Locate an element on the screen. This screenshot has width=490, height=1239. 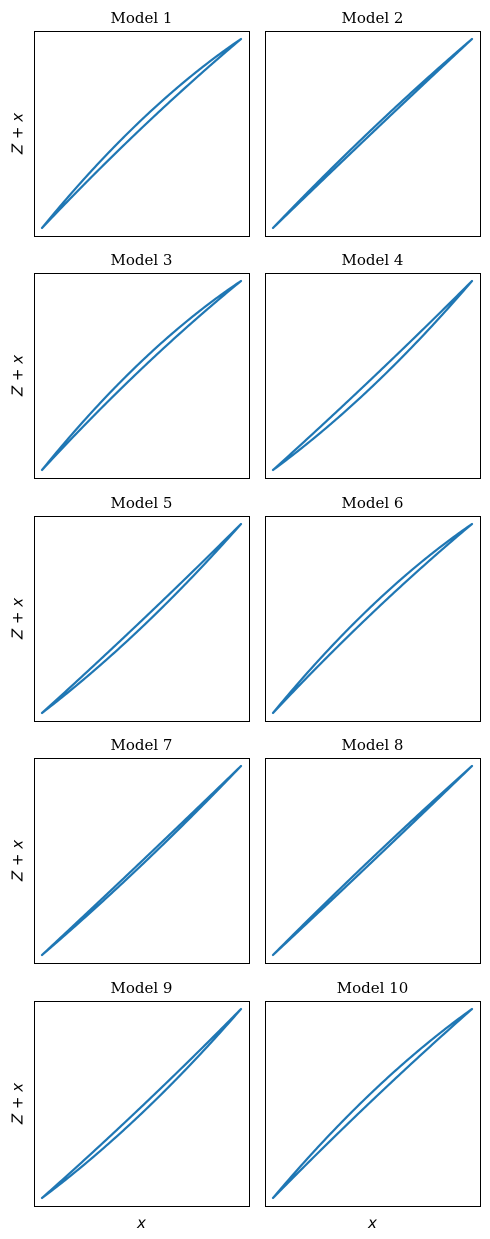
subplot-title: Model 1 is located at coordinates (142, 18).